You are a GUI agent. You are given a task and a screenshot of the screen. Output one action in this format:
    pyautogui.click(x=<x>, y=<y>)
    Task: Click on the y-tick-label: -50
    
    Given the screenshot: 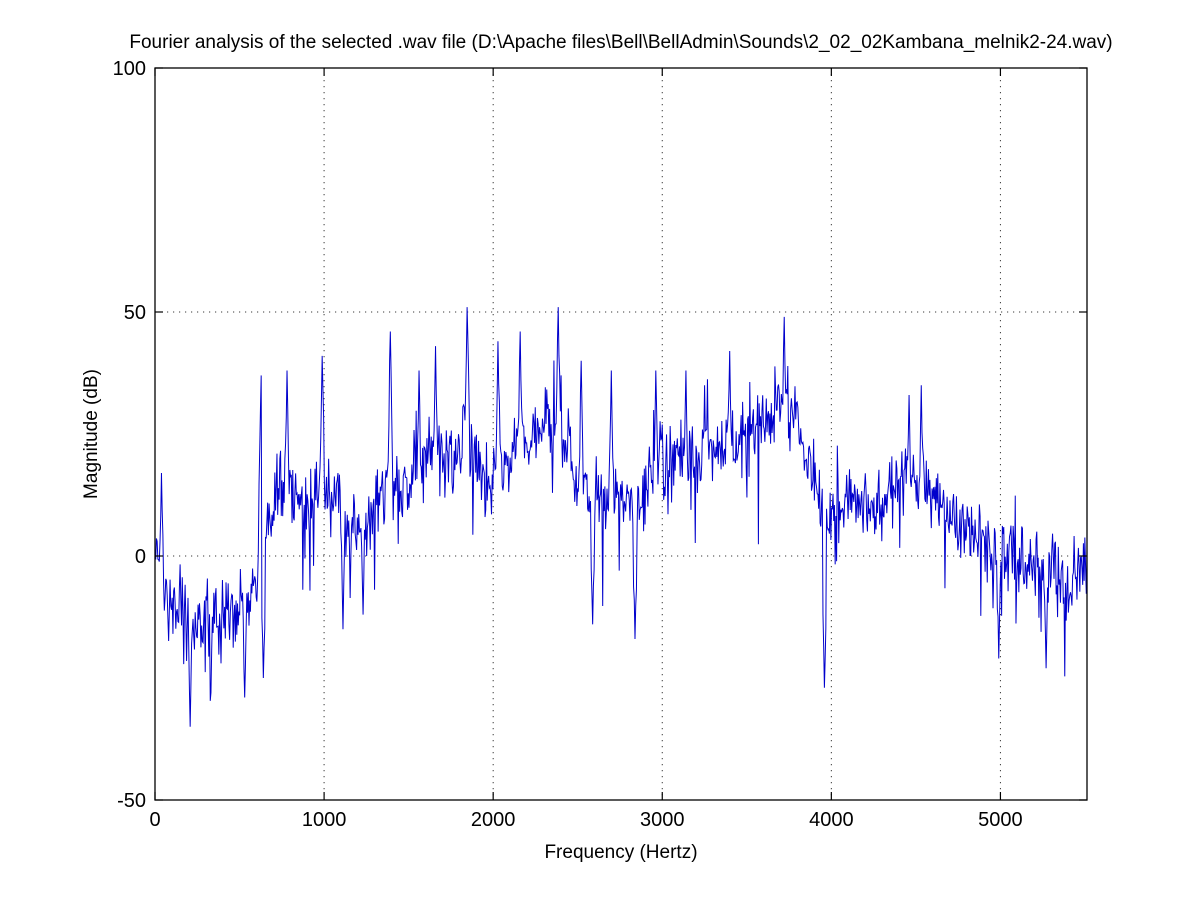 What is the action you would take?
    pyautogui.click(x=131, y=801)
    